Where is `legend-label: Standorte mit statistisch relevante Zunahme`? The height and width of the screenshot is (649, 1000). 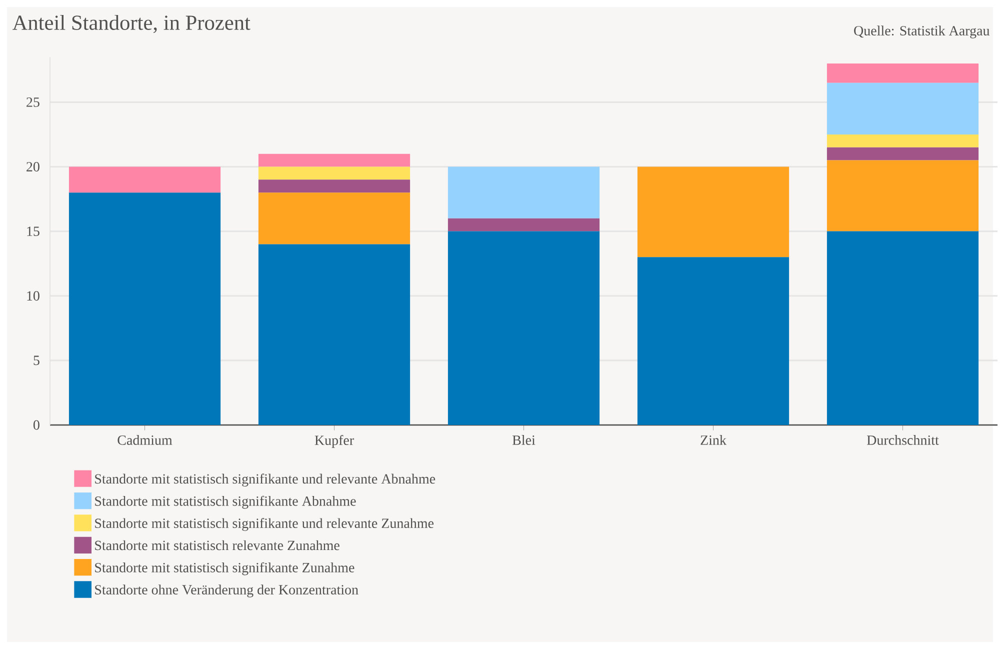 legend-label: Standorte mit statistisch relevante Zunahme is located at coordinates (217, 545).